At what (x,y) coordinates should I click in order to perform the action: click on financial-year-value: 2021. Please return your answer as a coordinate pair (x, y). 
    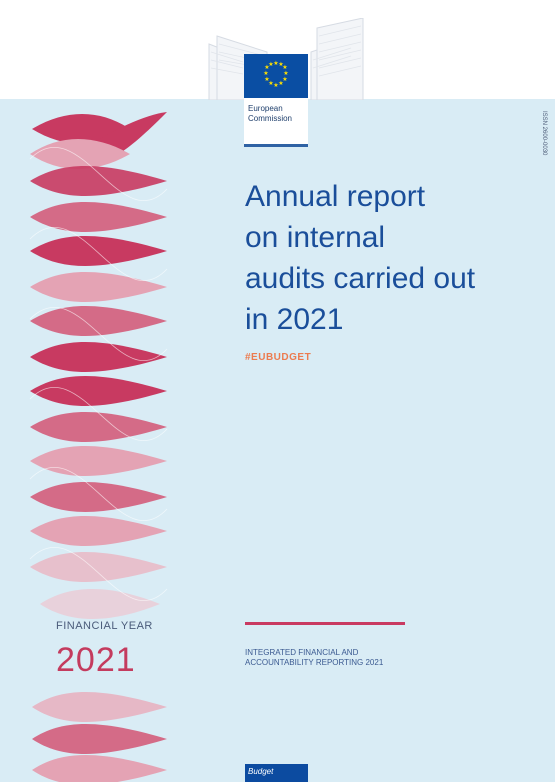
    Looking at the image, I should click on (96, 660).